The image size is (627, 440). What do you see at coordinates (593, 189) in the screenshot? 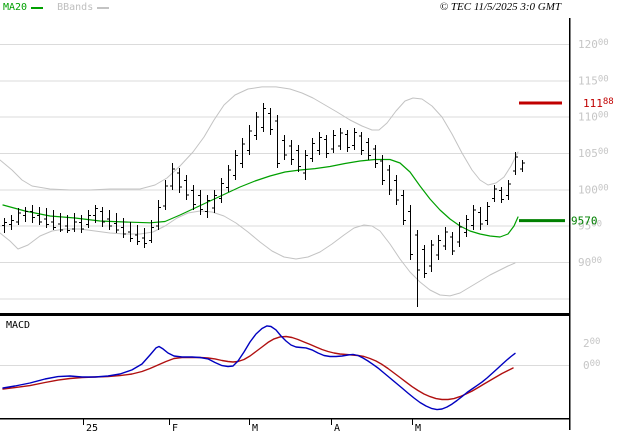
I see `axis-label: 10000` at bounding box center [593, 189].